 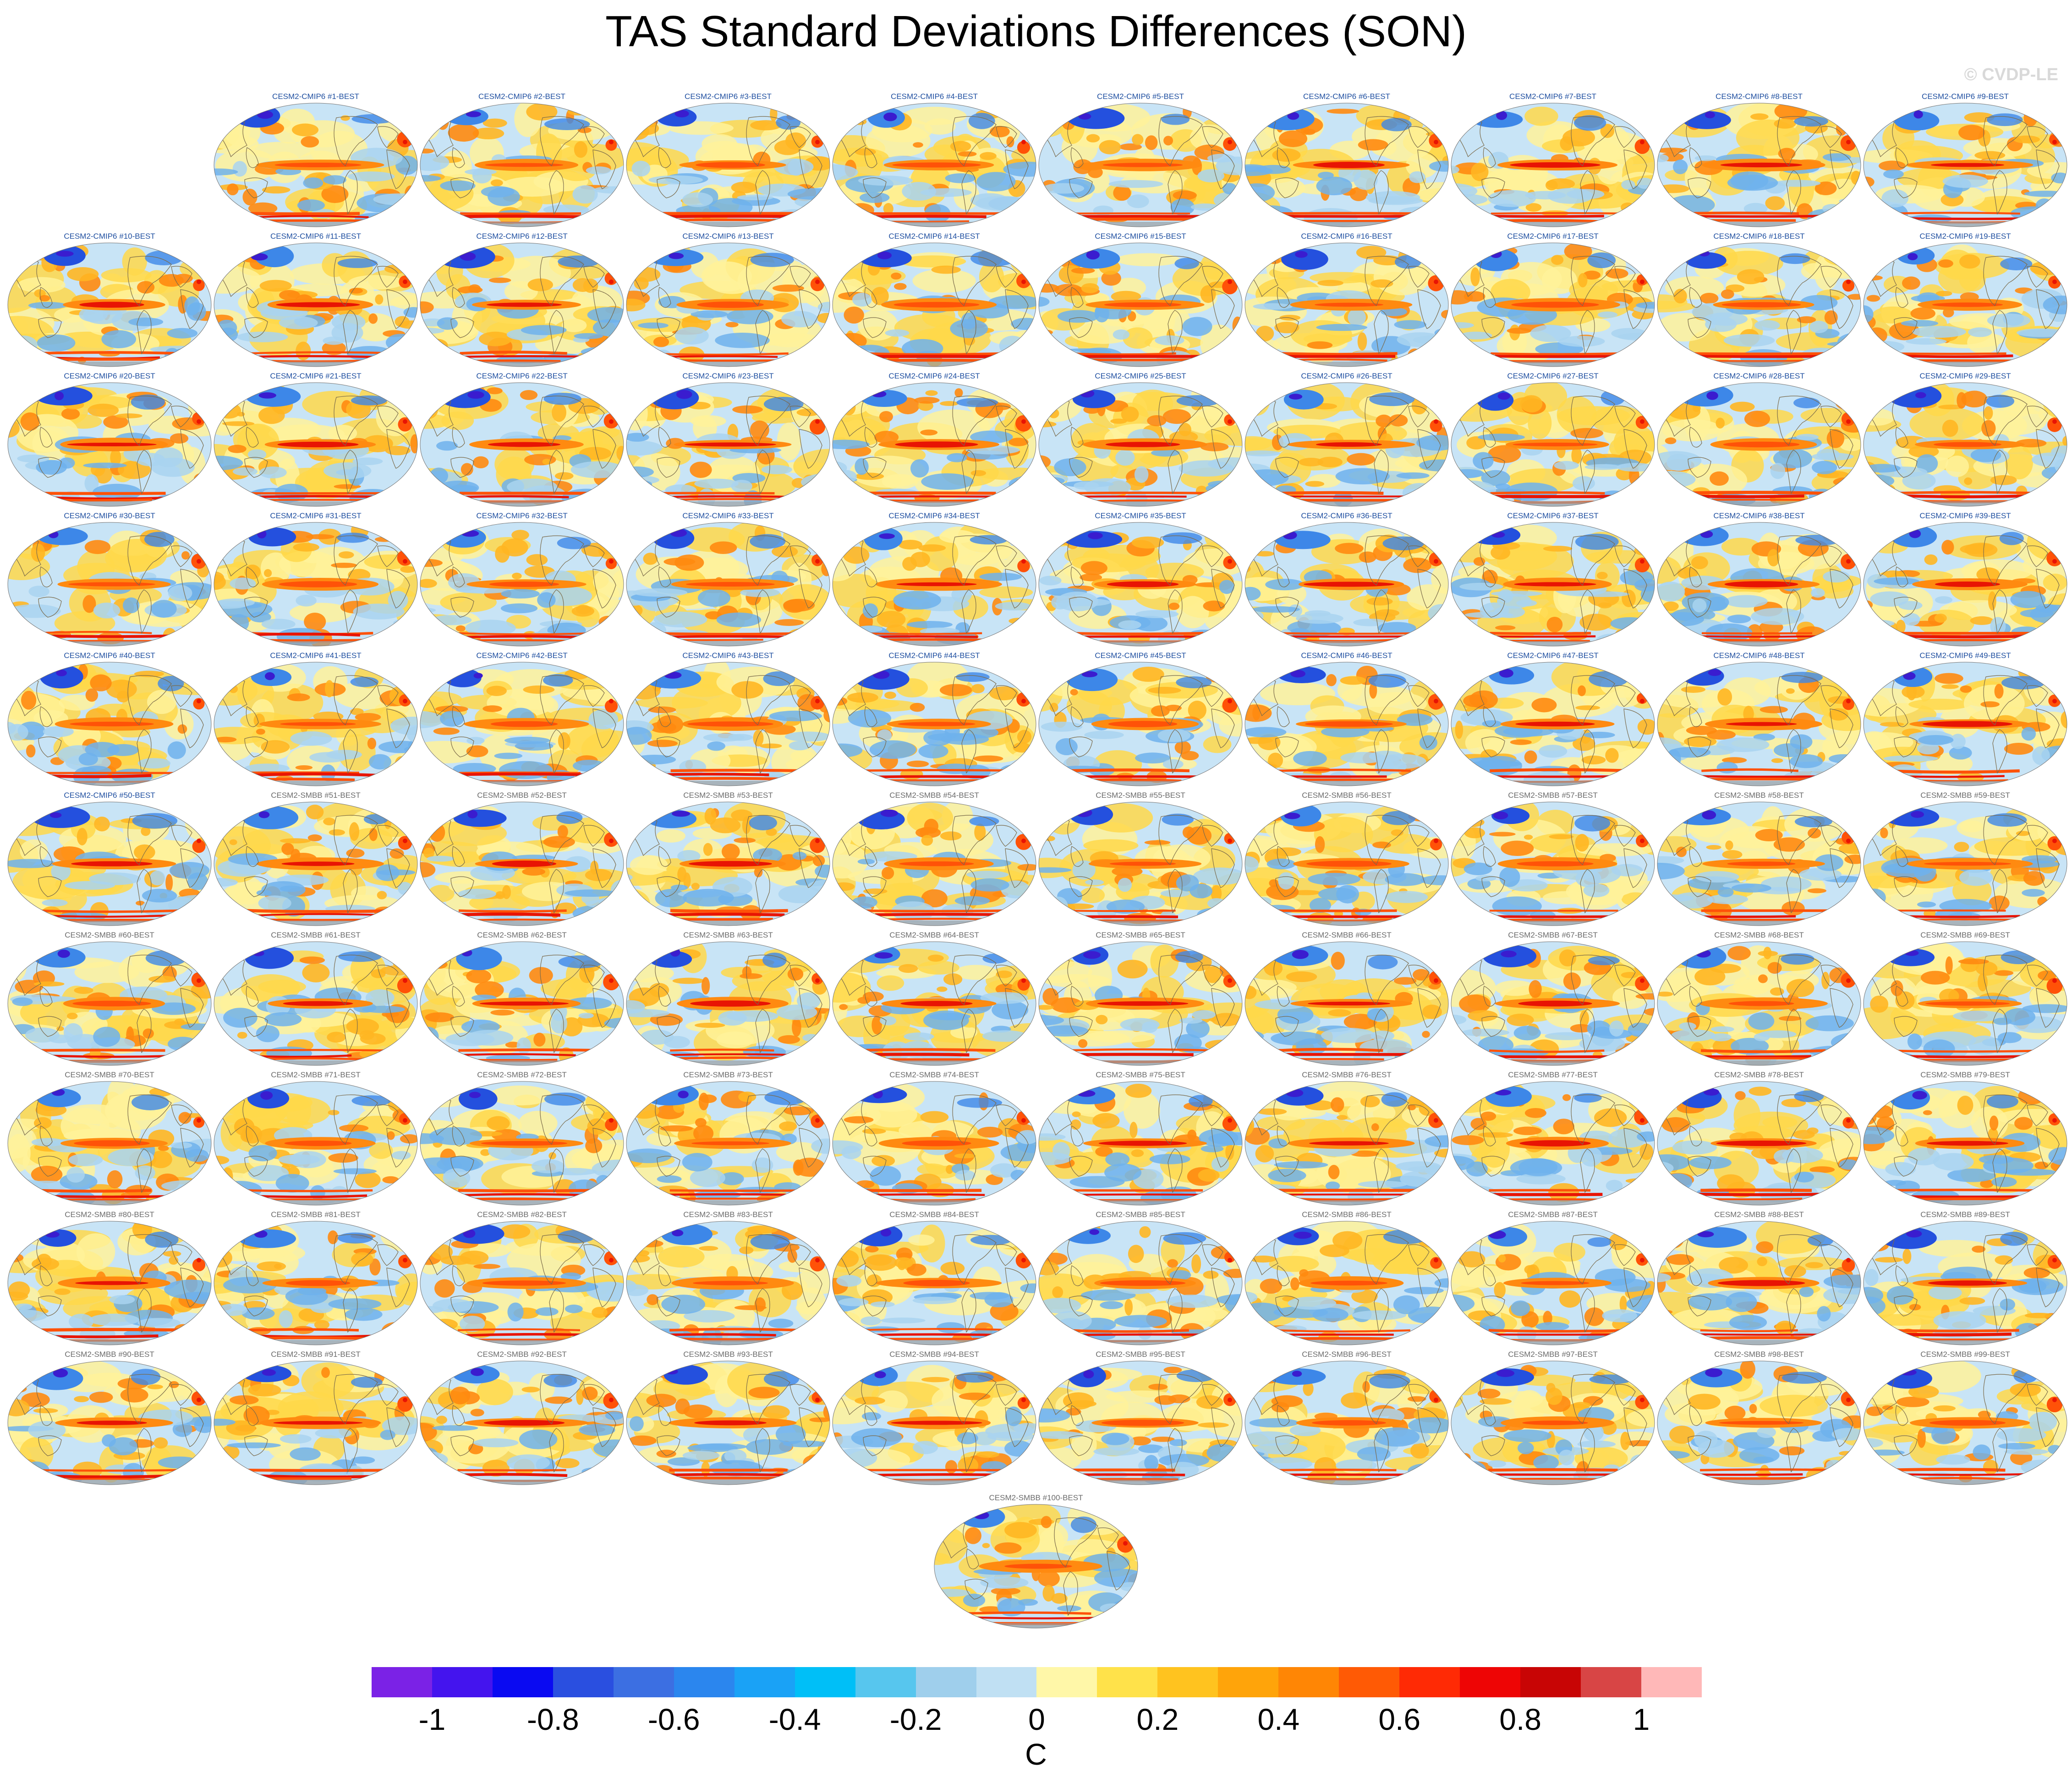 I want to click on panel-title: CESM2-SMBB #92-BEST, so click(x=522, y=1354).